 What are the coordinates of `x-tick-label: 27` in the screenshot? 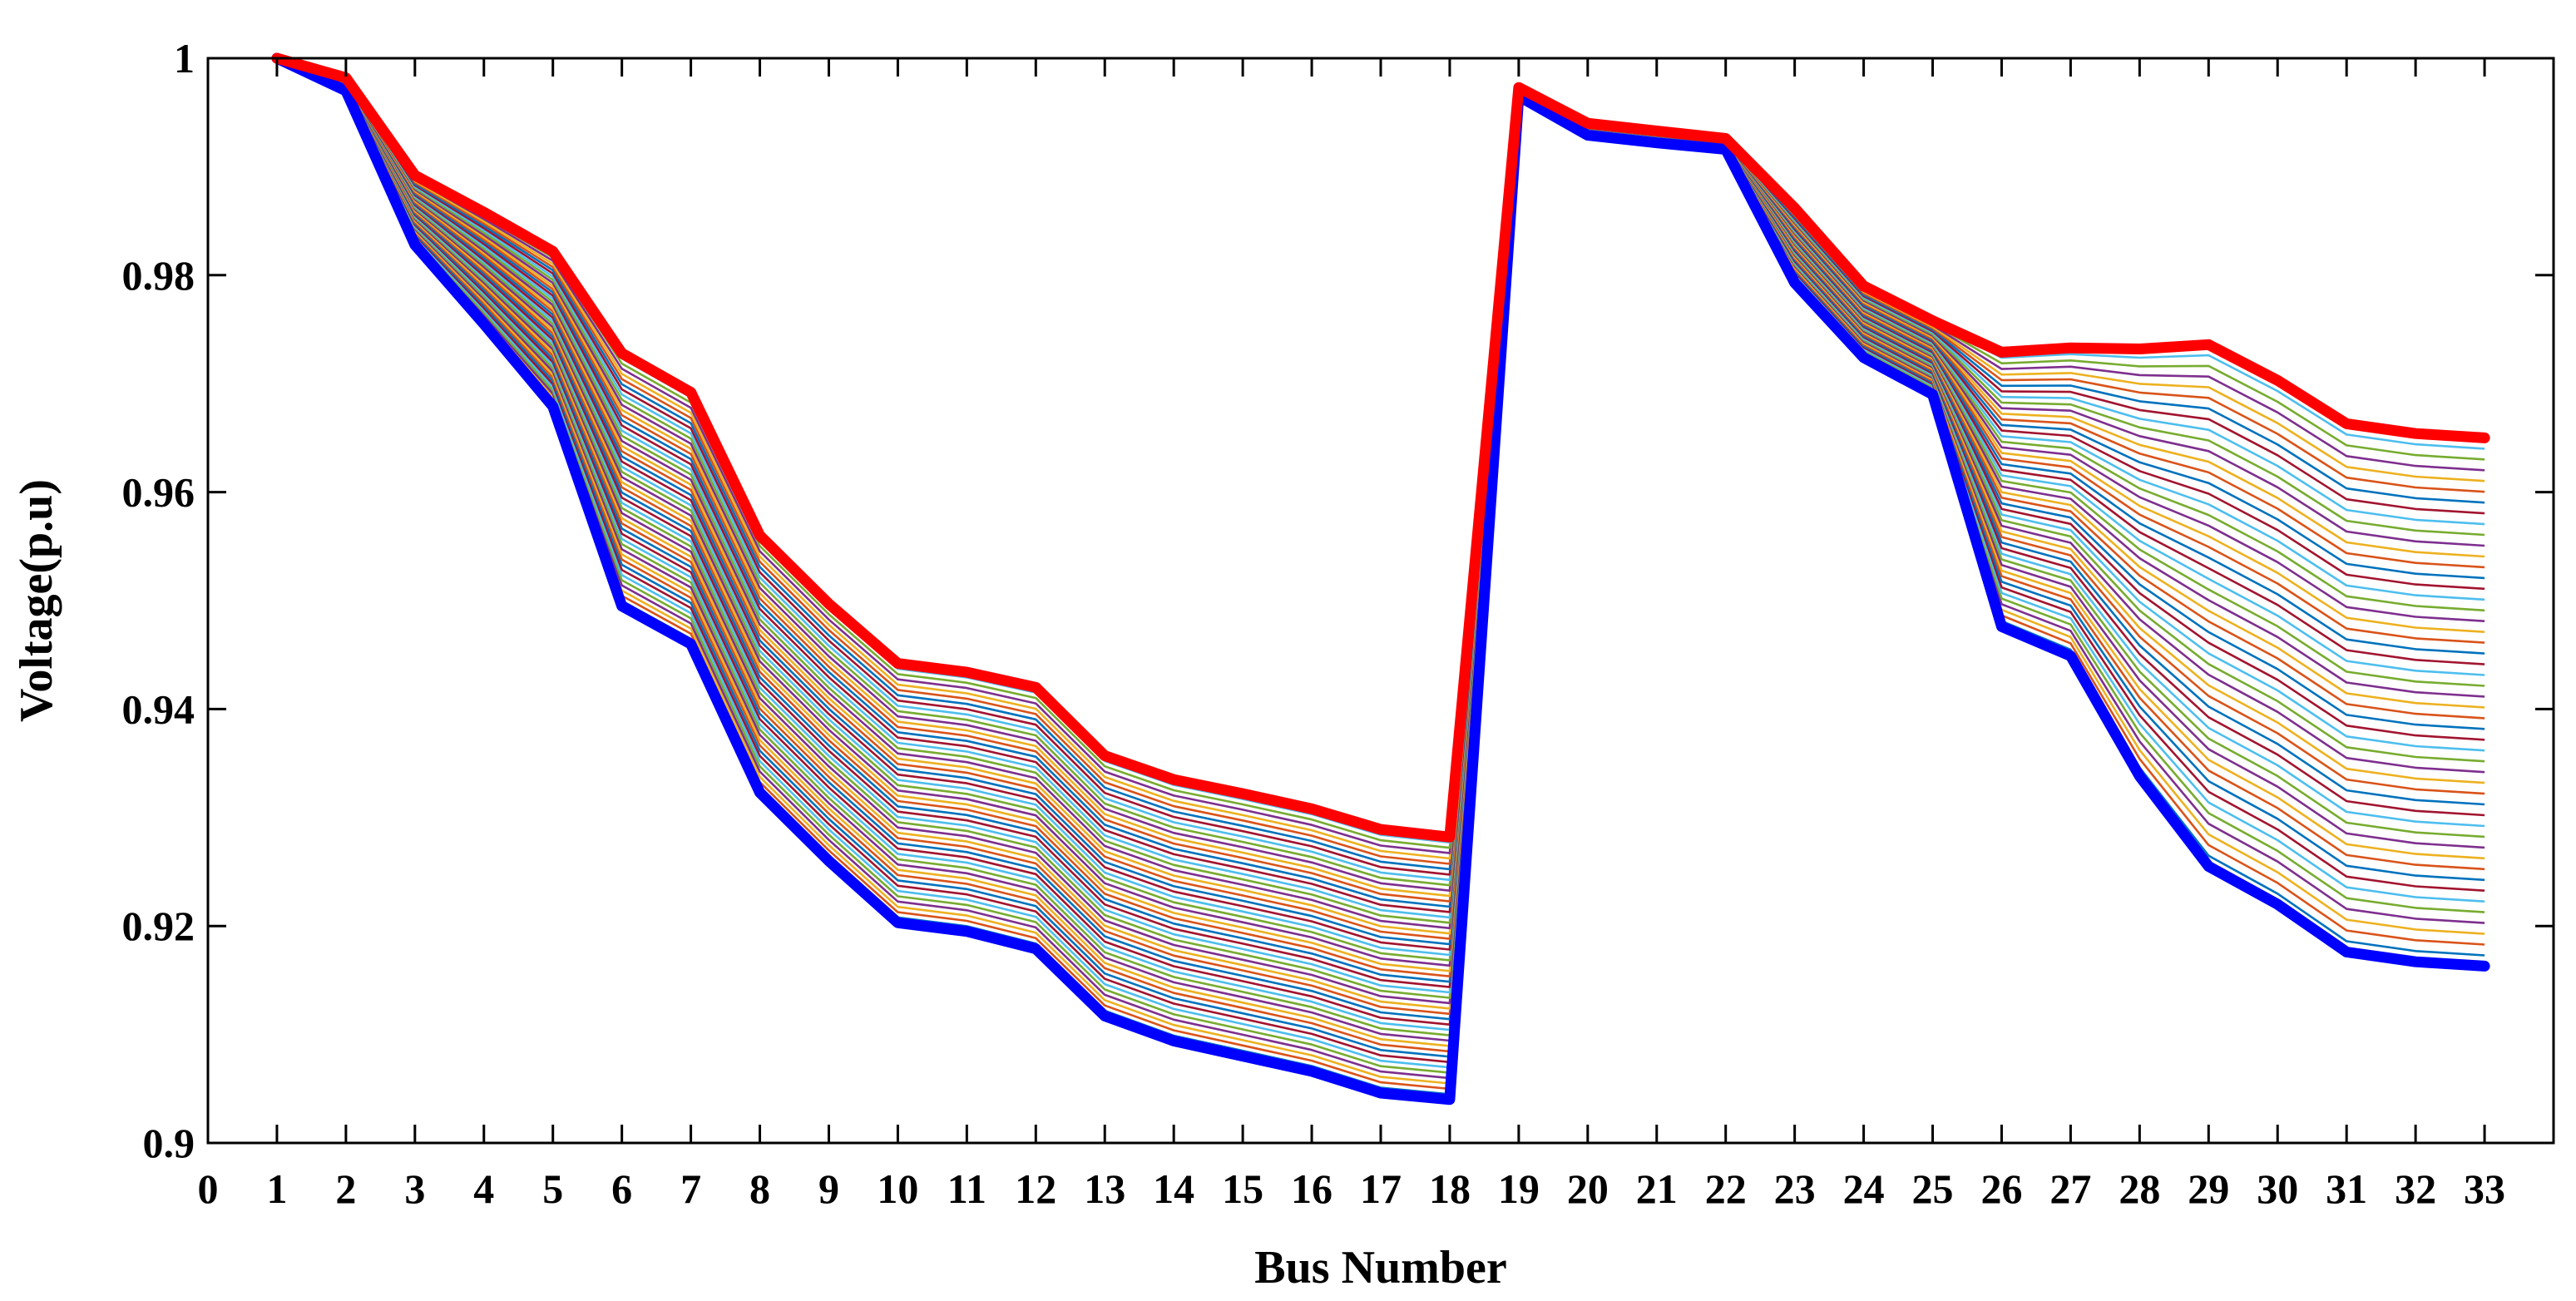 It's located at (2070, 1188).